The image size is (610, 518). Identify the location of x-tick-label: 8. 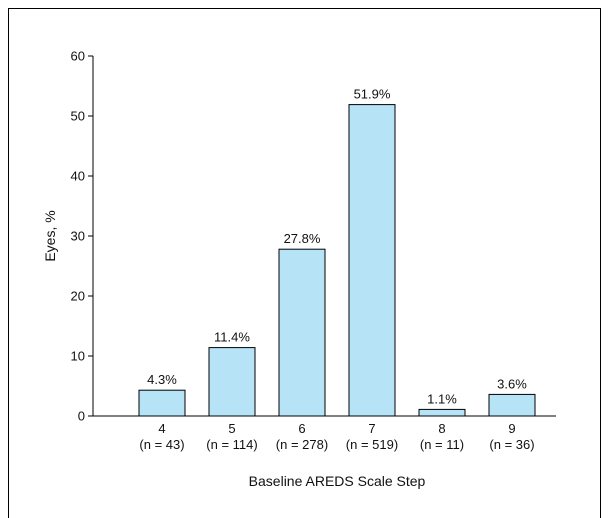
(441, 428).